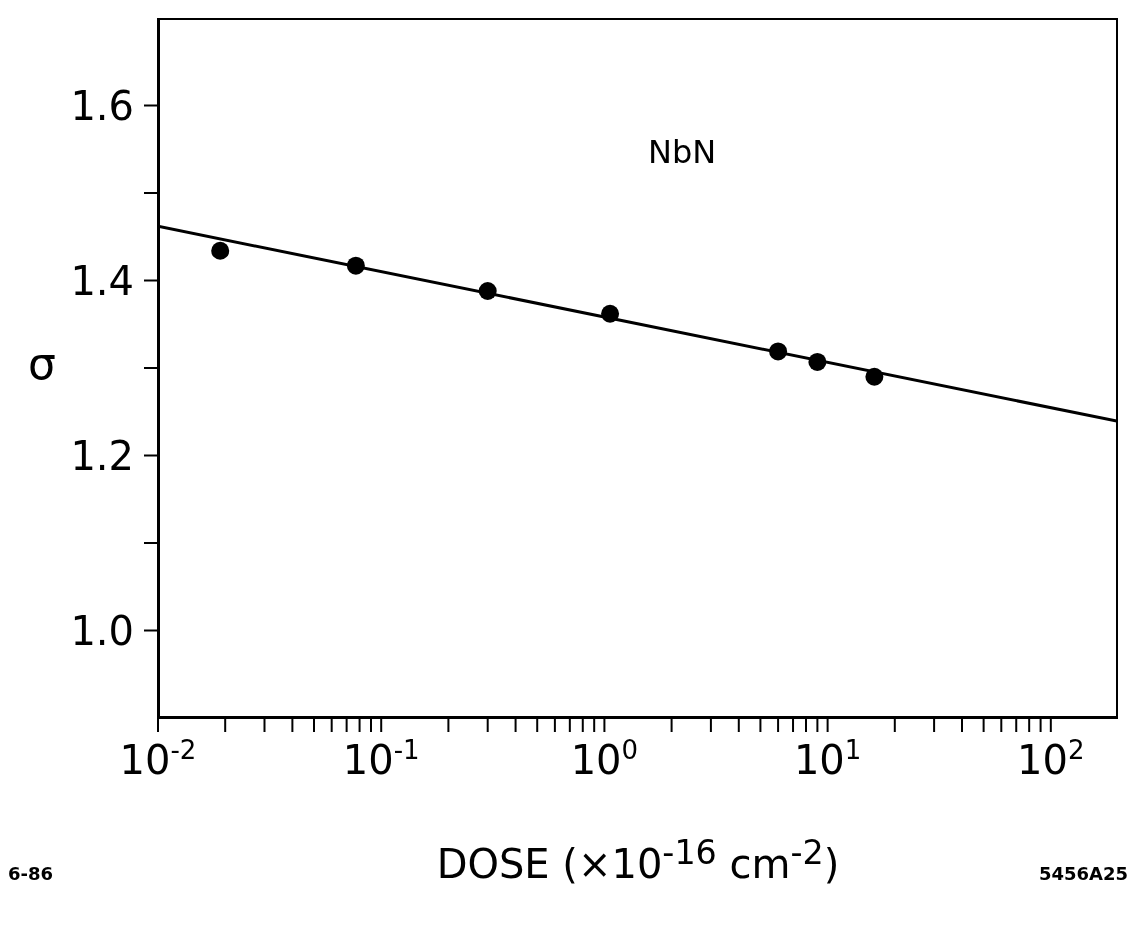 This screenshot has height=925, width=1139. Describe the element at coordinates (31, 873) in the screenshot. I see `text: 6-86` at that location.